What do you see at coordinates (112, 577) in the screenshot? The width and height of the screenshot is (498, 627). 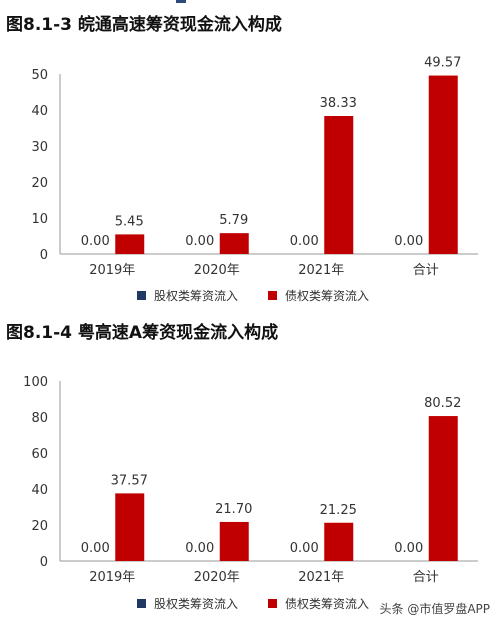 I see `chart-2-category-label: 2019年` at bounding box center [112, 577].